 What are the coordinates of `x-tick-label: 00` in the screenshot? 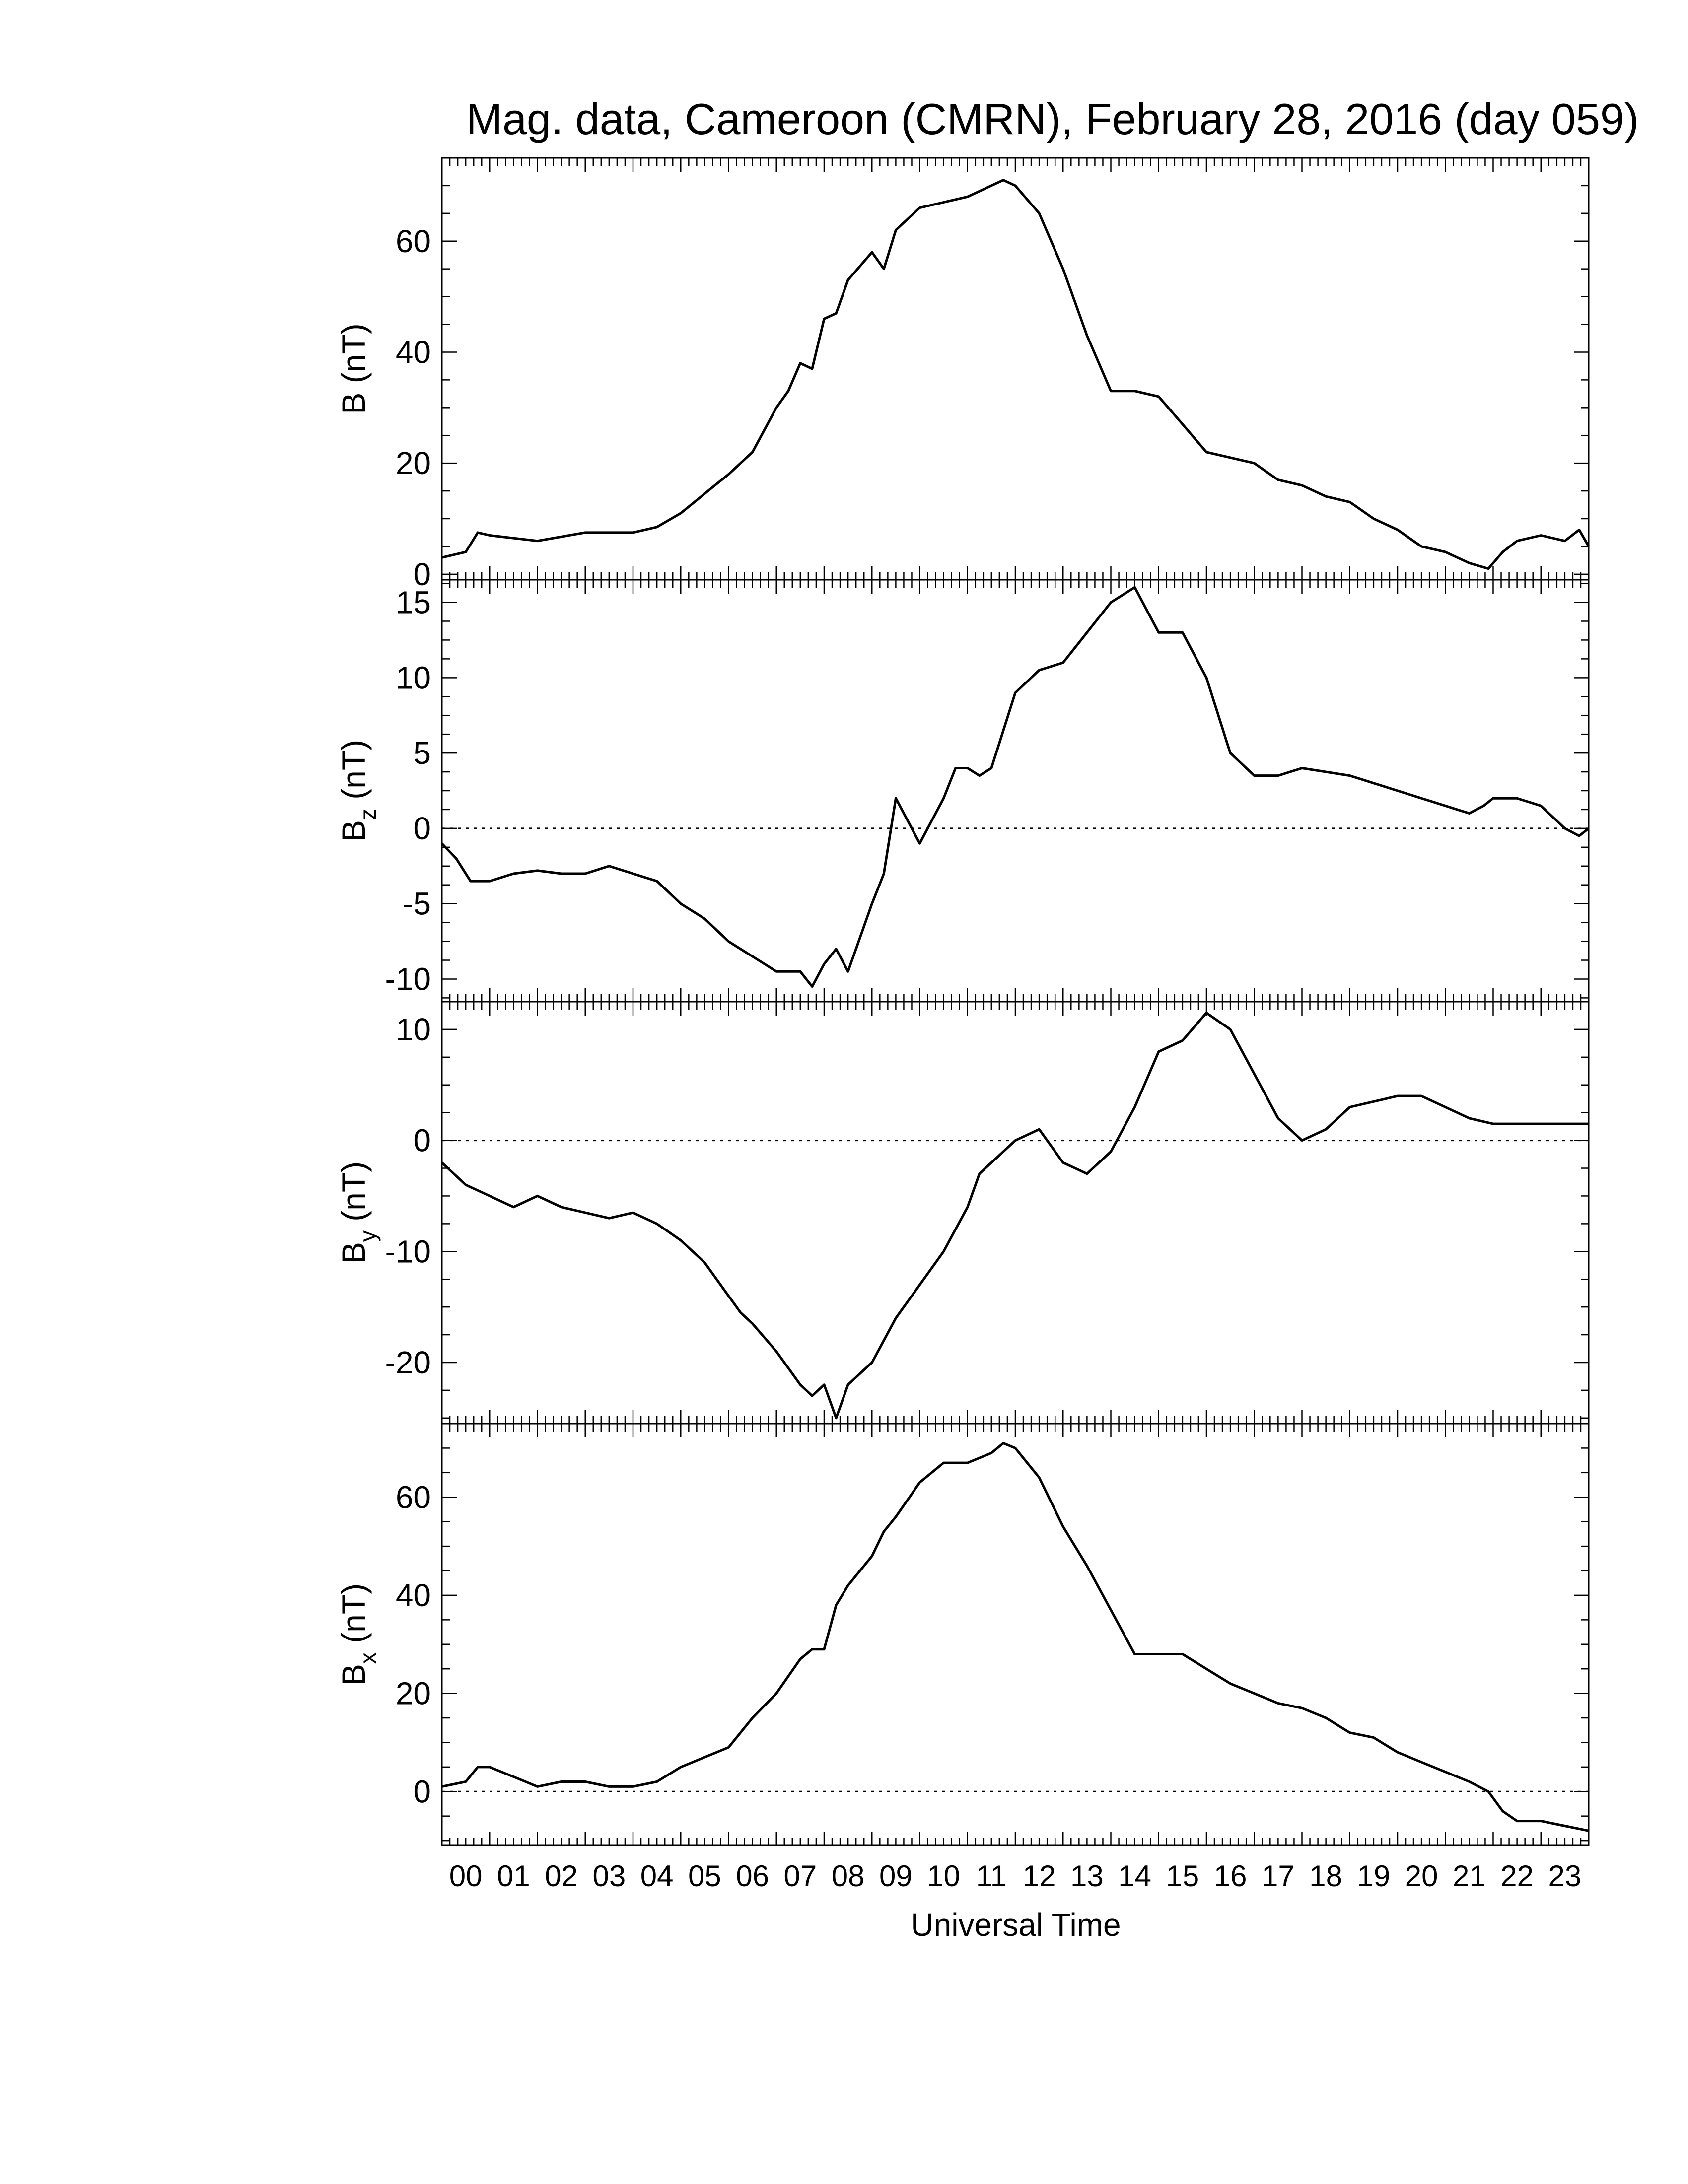 It's located at (466, 1876).